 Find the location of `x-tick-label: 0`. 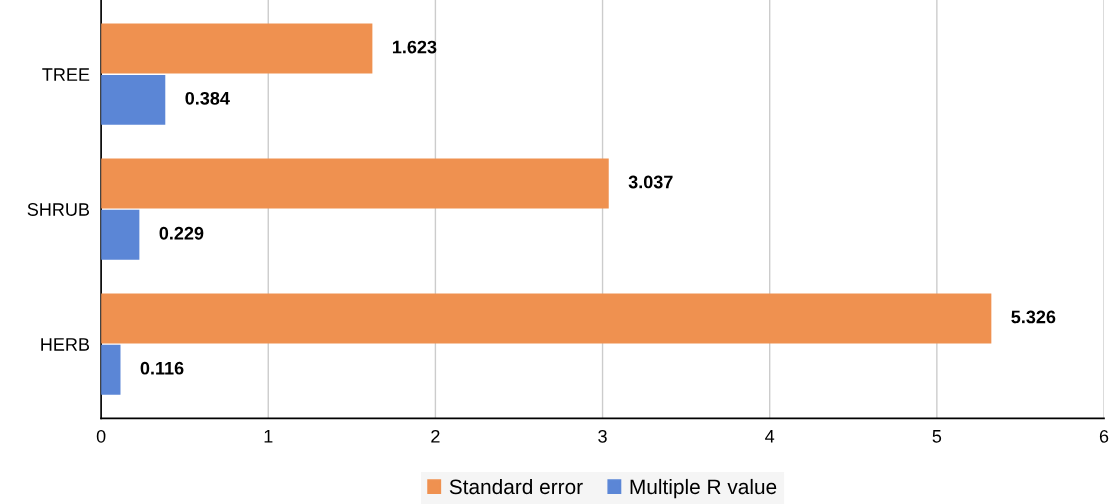

x-tick-label: 0 is located at coordinates (101, 436).